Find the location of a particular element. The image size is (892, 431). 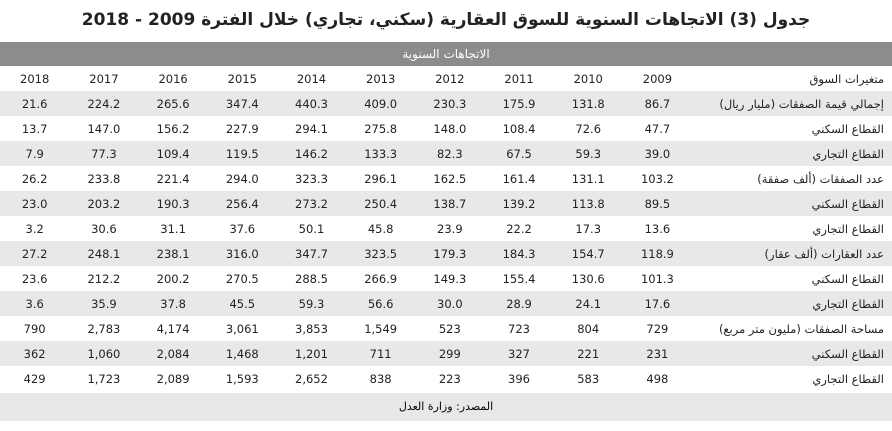

cell: 72.6 is located at coordinates (588, 128).